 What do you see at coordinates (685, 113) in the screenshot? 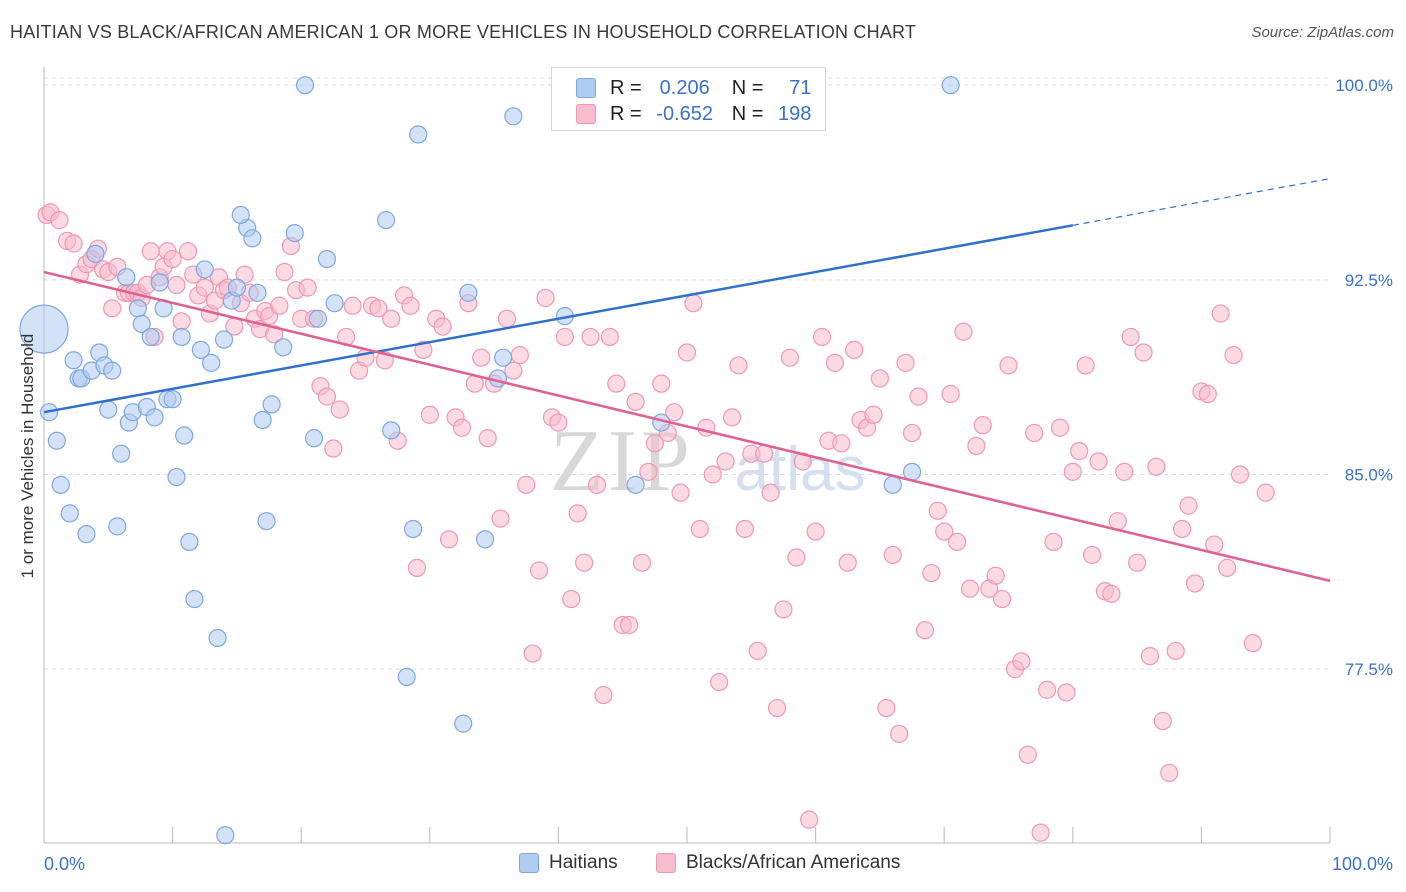
I see `legend-r-value-black: -0.652` at bounding box center [685, 113].